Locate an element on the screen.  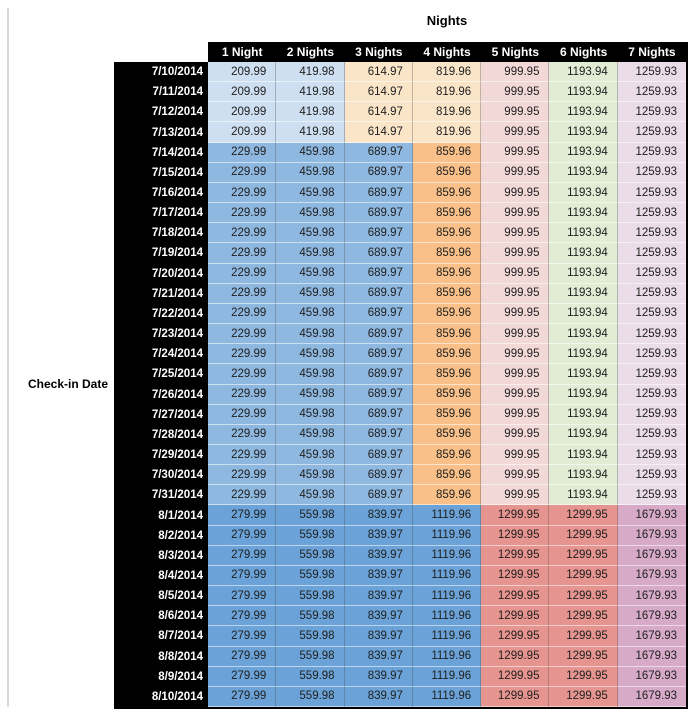
checkin-date-cell: 7/23/2014 is located at coordinates (161, 334).